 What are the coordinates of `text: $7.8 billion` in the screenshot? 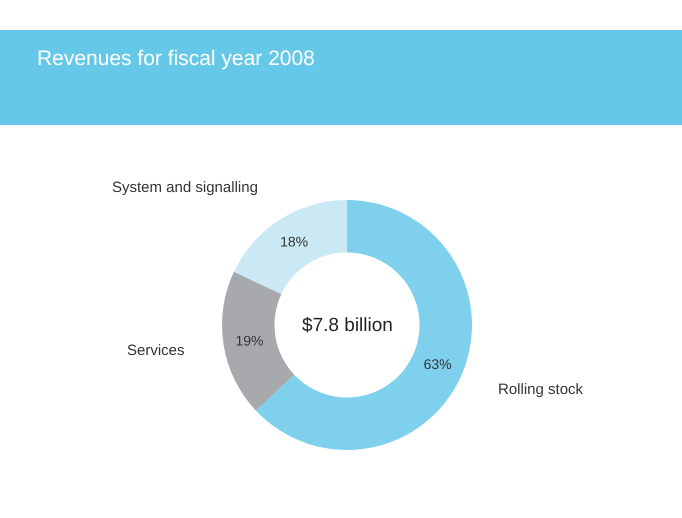 It's located at (347, 325).